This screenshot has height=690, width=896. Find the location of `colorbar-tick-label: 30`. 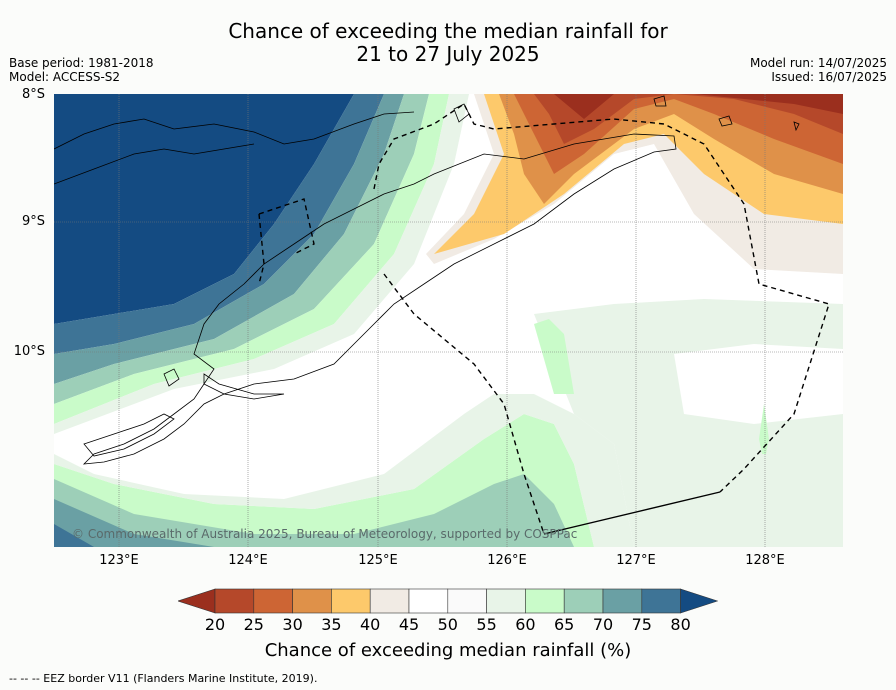

colorbar-tick-label: 30 is located at coordinates (292, 624).